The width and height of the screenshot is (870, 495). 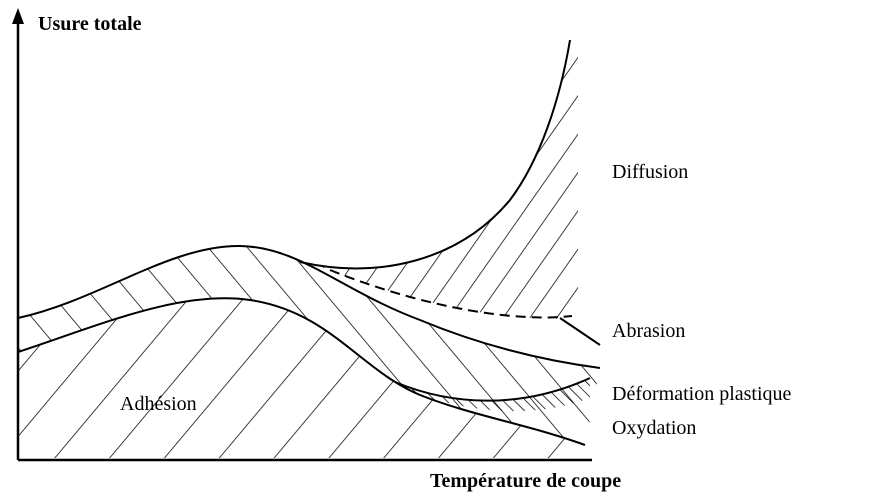 What do you see at coordinates (648, 331) in the screenshot?
I see `region-label: Abrasion` at bounding box center [648, 331].